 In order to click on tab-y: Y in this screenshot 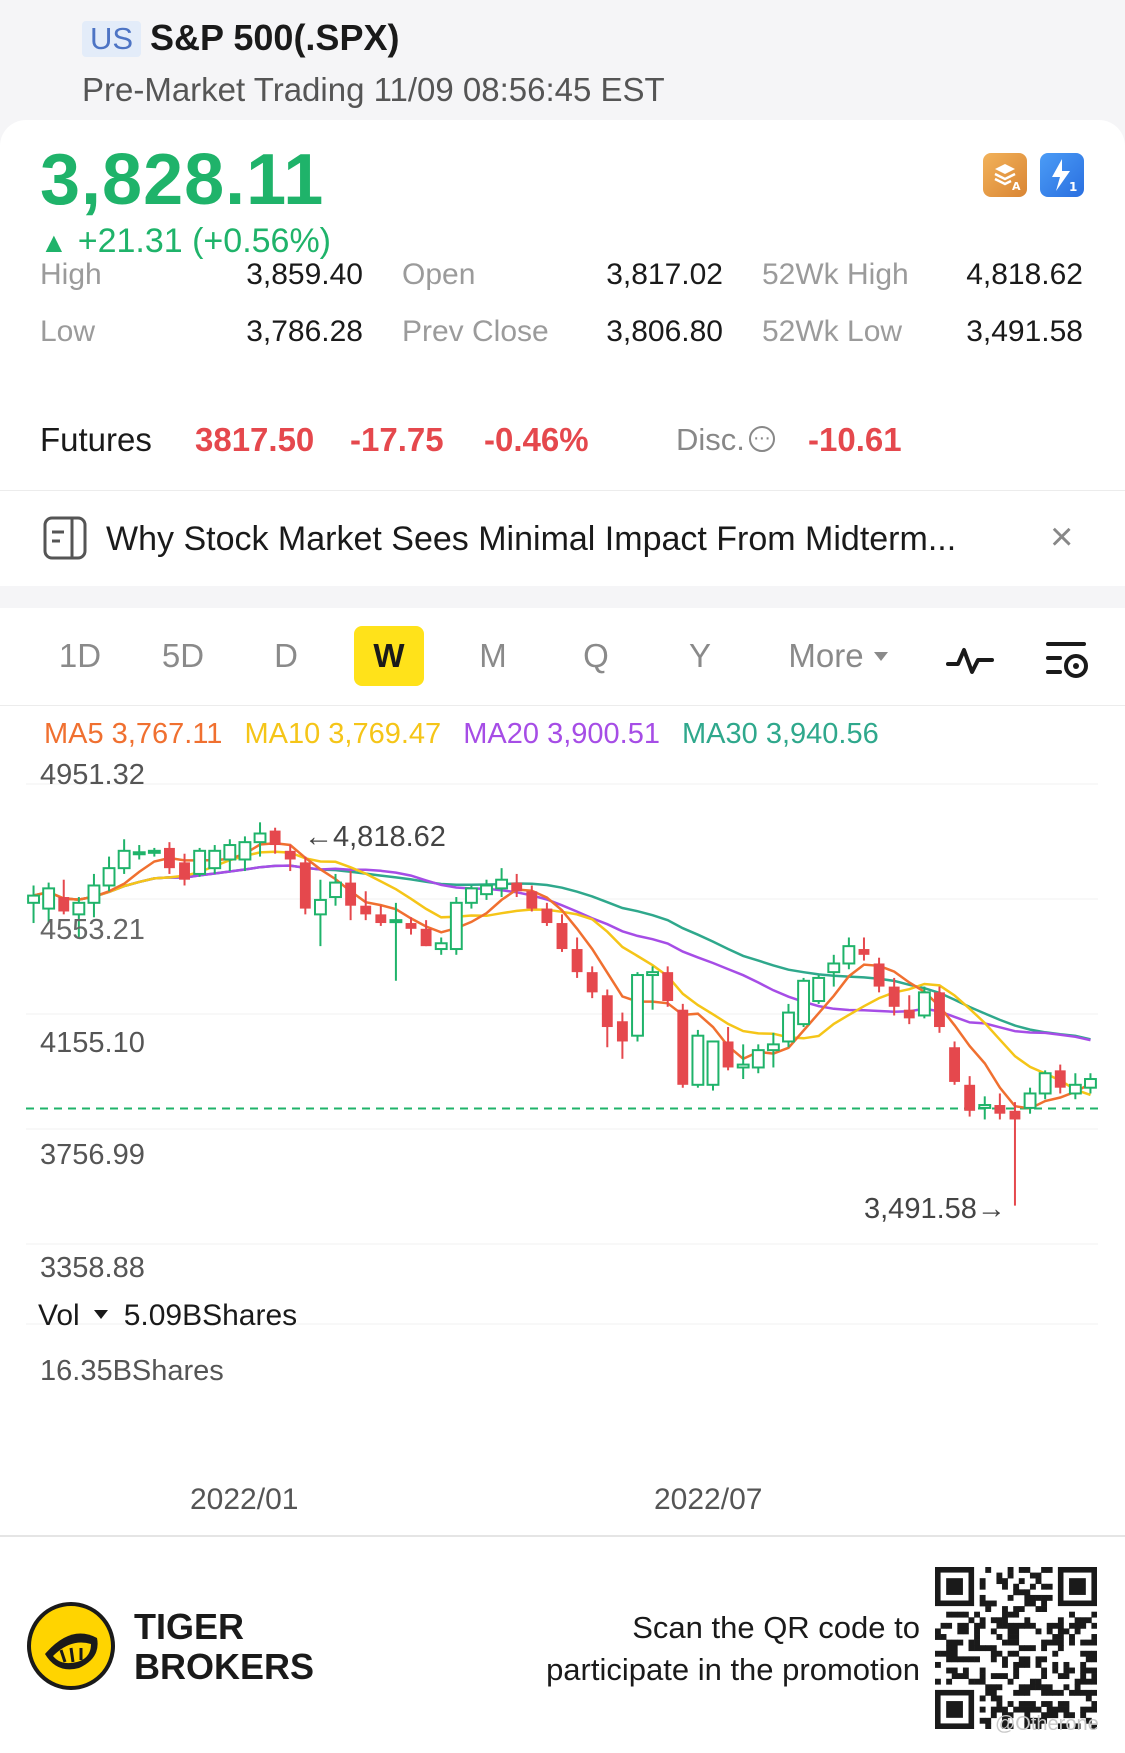, I will do `click(699, 655)`.